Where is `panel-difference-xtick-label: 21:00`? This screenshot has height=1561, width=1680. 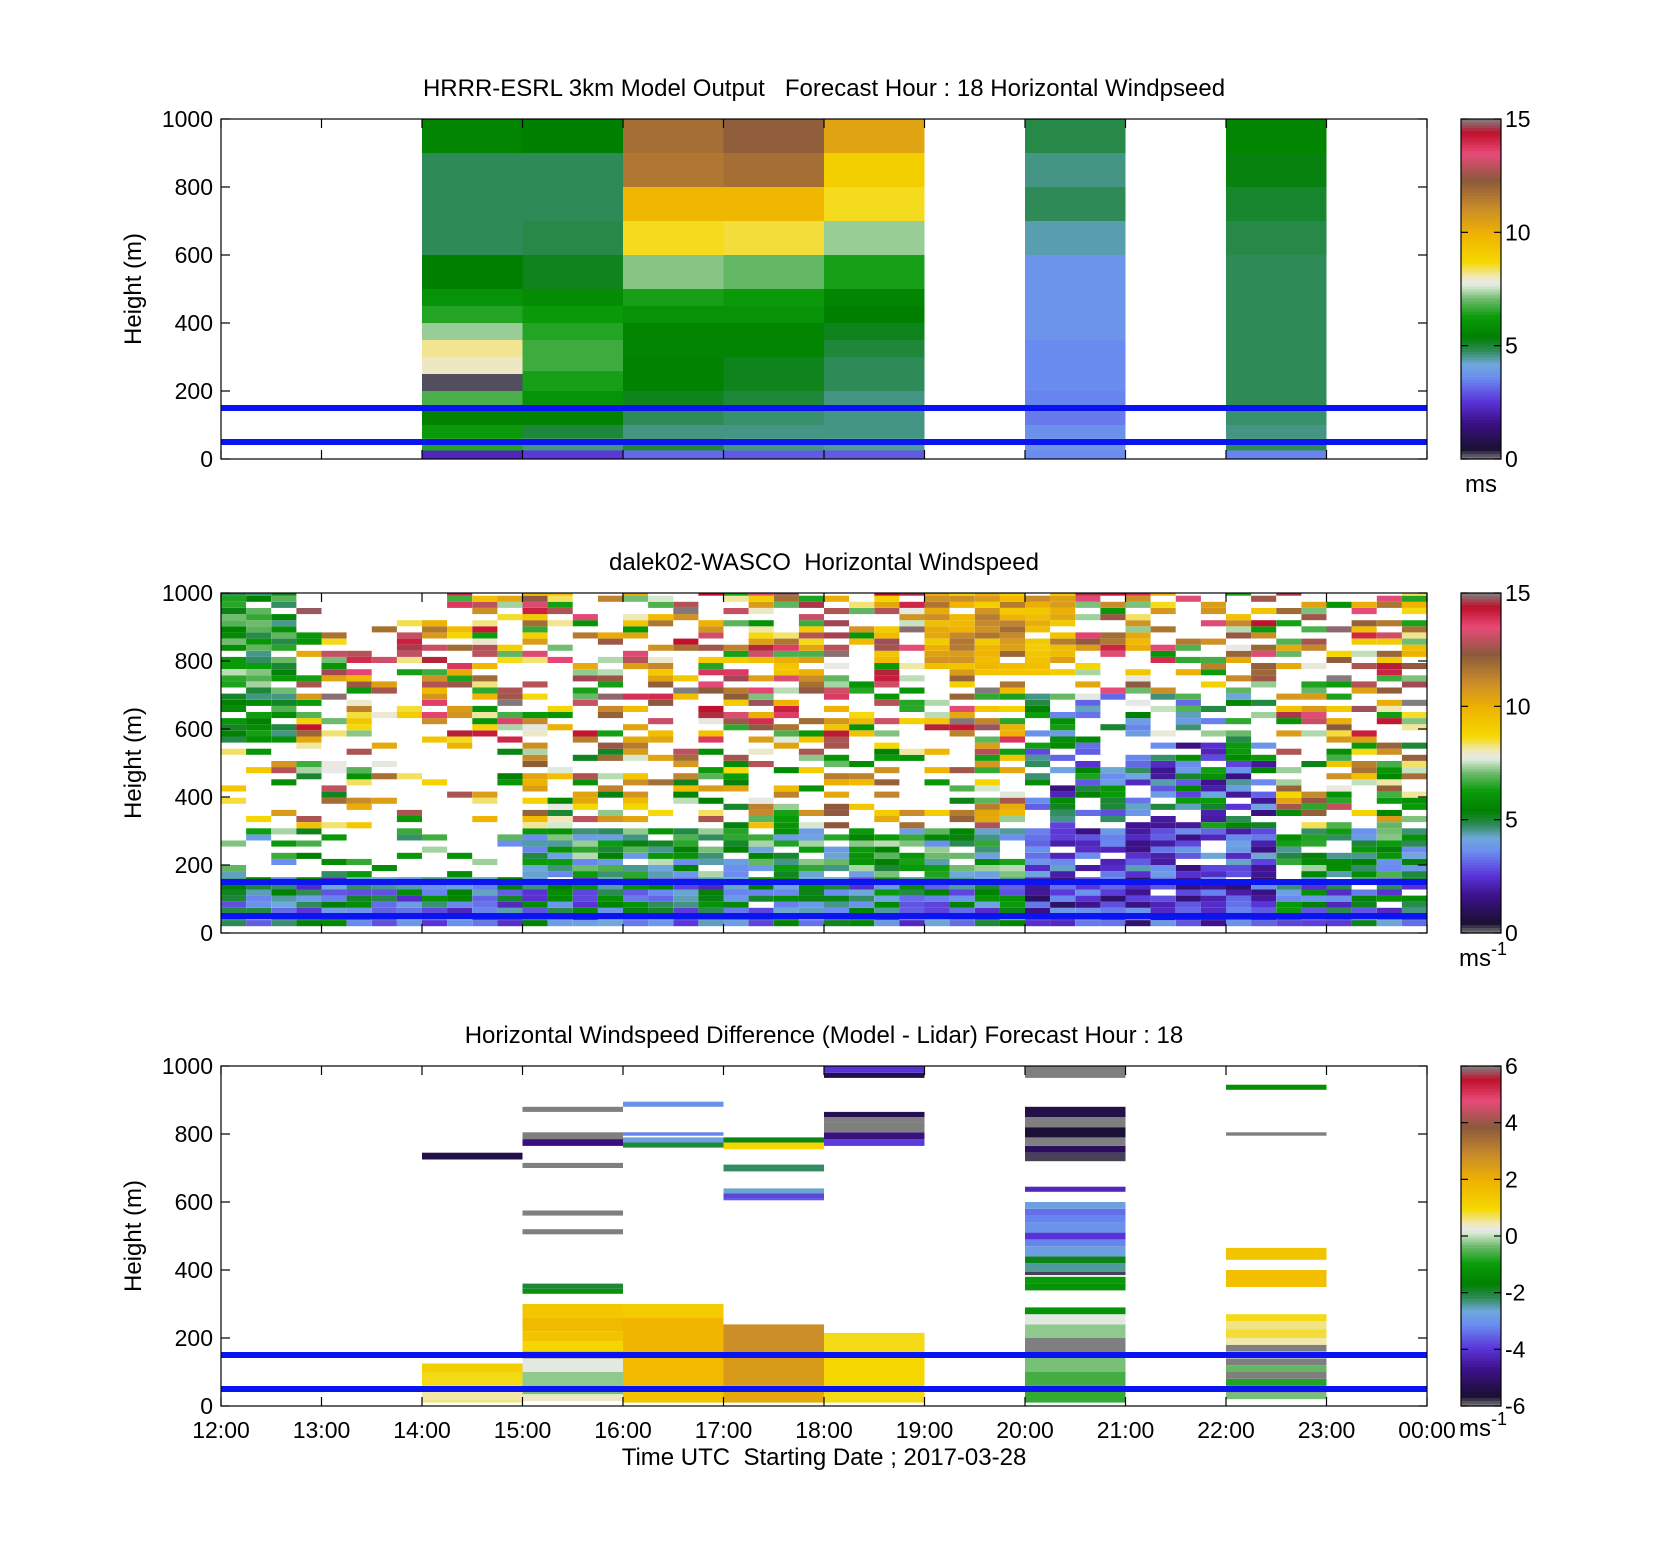
panel-difference-xtick-label: 21:00 is located at coordinates (1126, 1430).